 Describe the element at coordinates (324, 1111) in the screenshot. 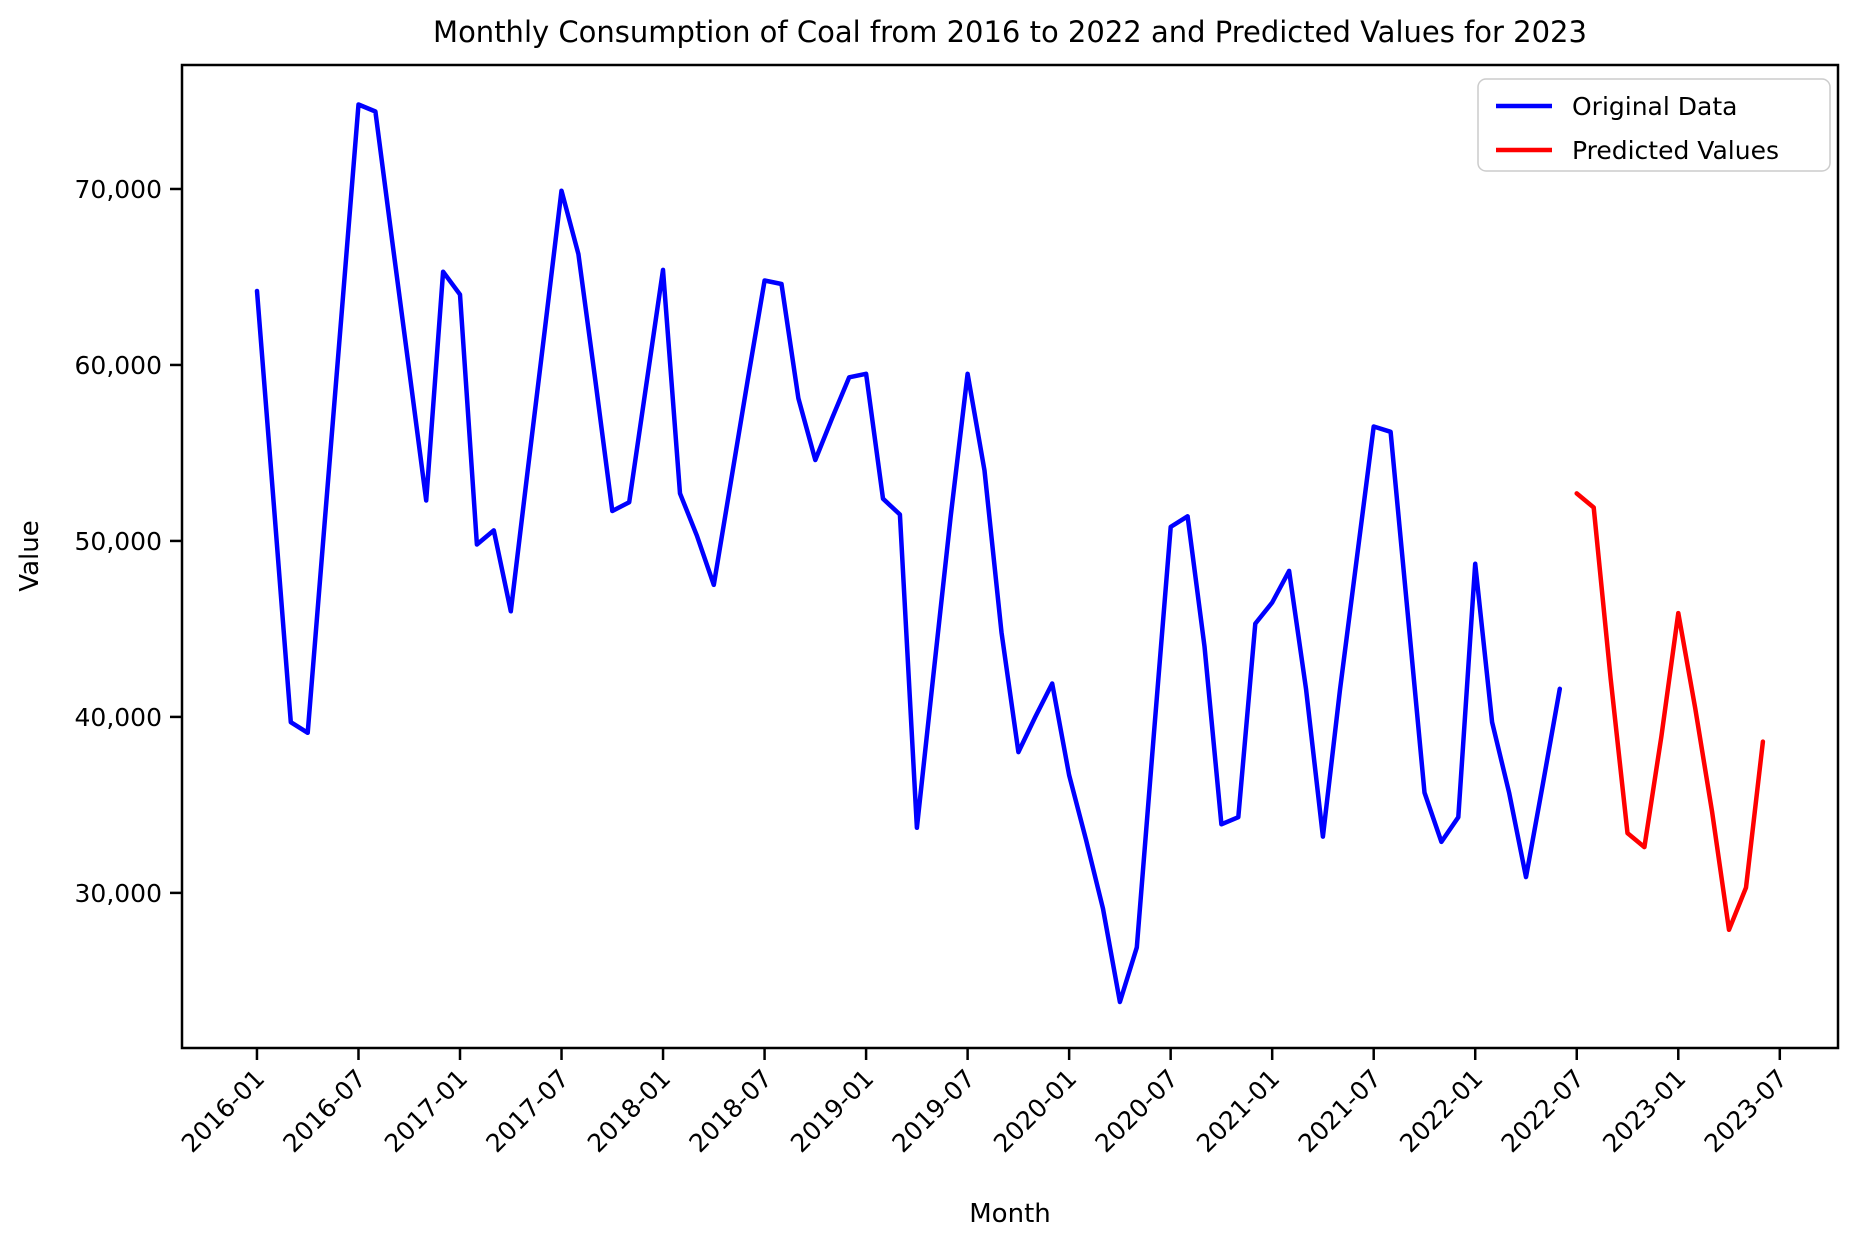

I see `x-tick-label: 2016-07` at that location.